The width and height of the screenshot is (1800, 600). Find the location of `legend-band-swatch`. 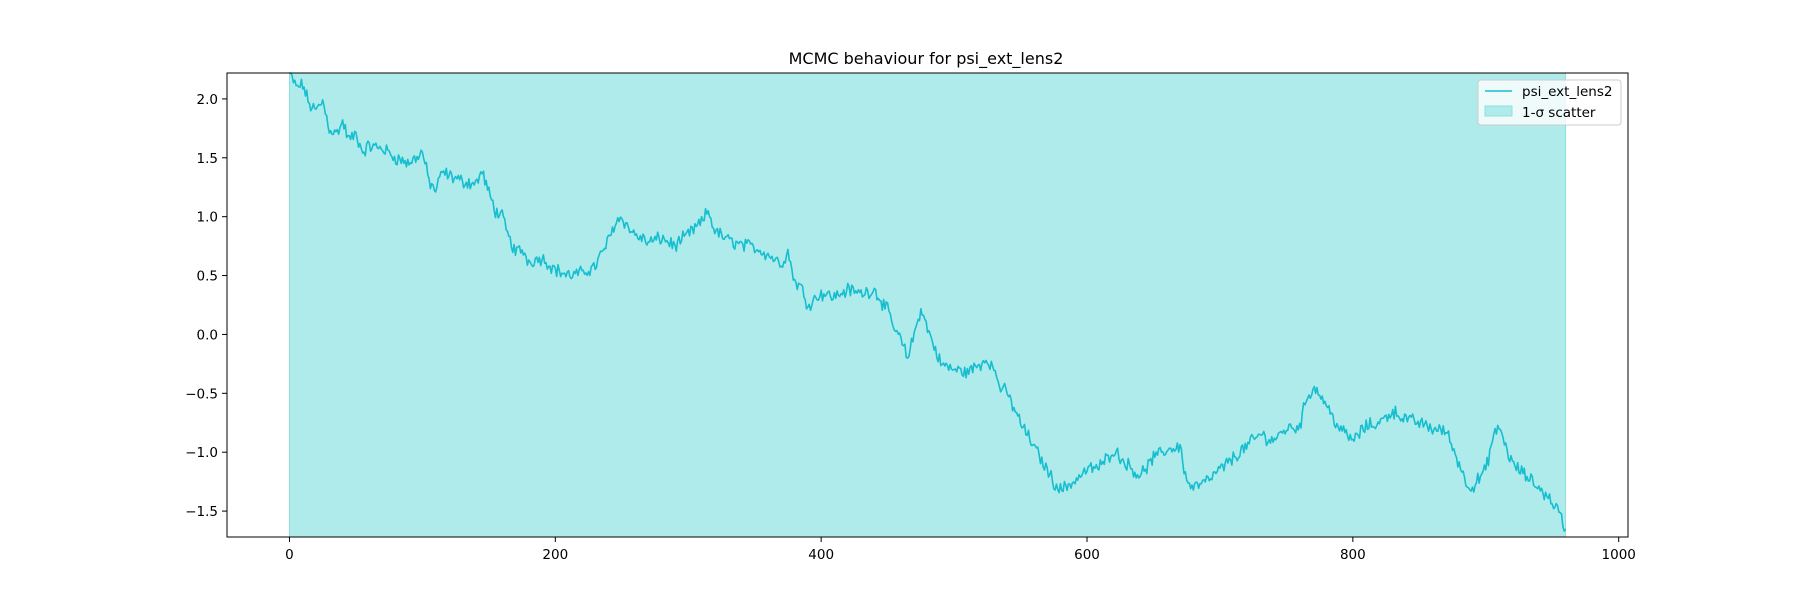

legend-band-swatch is located at coordinates (1498, 111).